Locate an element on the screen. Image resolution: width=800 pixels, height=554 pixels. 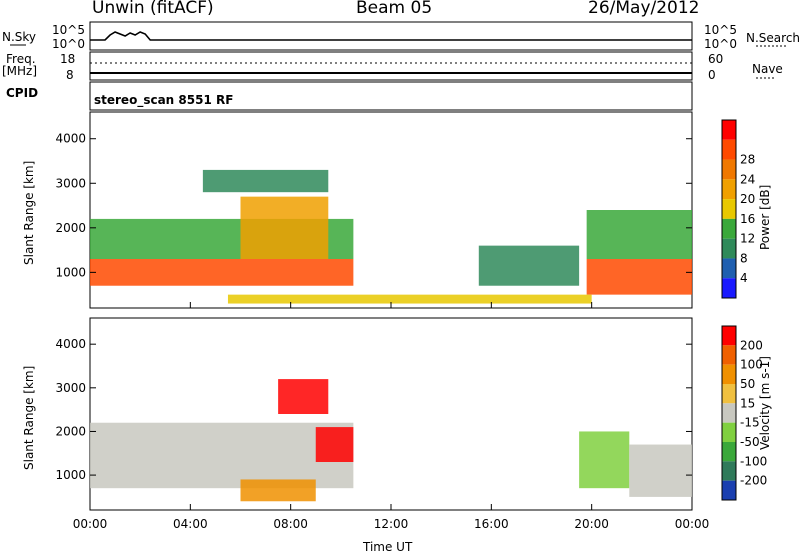
date-title: 26/May/2012 is located at coordinates (644, 9).